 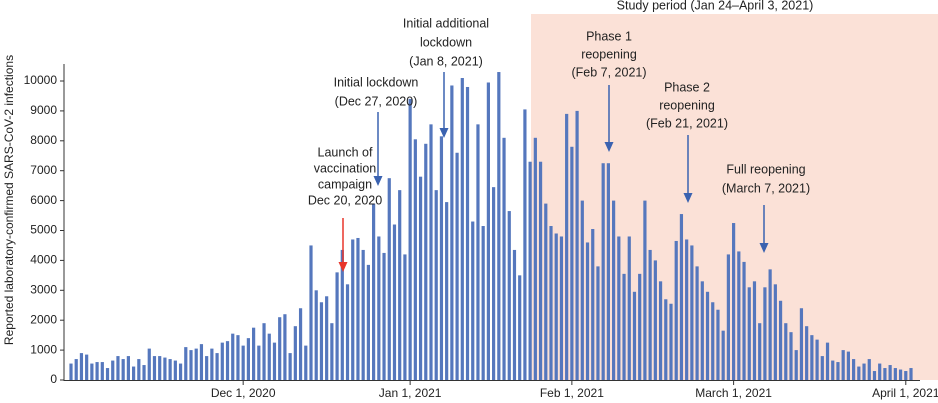 What do you see at coordinates (609, 36) in the screenshot?
I see `annotation-text: Phase 1` at bounding box center [609, 36].